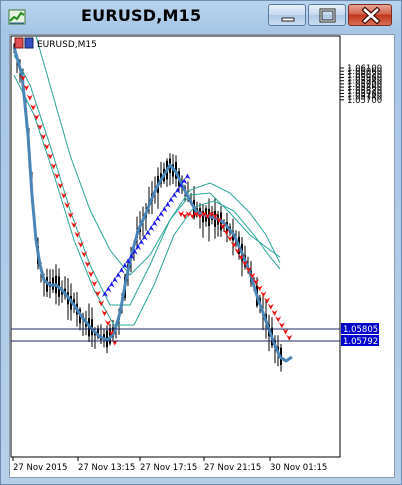 The width and height of the screenshot is (402, 485). I want to click on time-label: 27 Nov 17:15, so click(168, 468).